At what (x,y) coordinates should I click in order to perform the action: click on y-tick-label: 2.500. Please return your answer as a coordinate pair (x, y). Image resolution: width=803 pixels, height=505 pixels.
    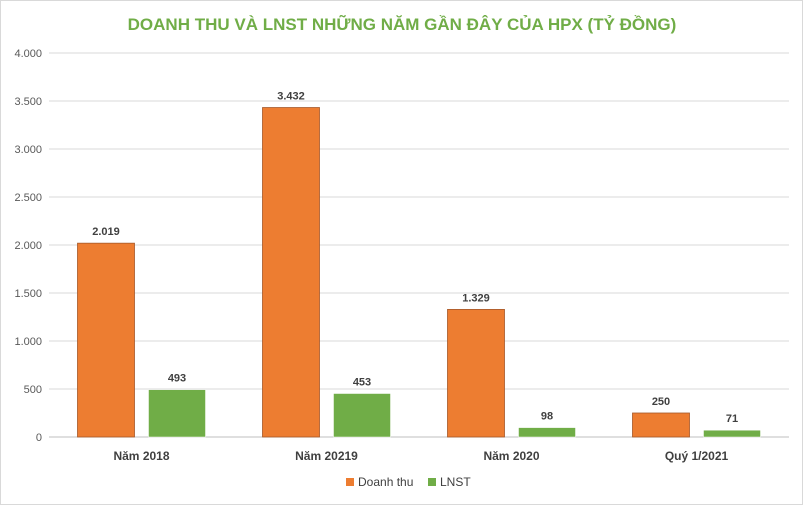
    Looking at the image, I should click on (28, 198).